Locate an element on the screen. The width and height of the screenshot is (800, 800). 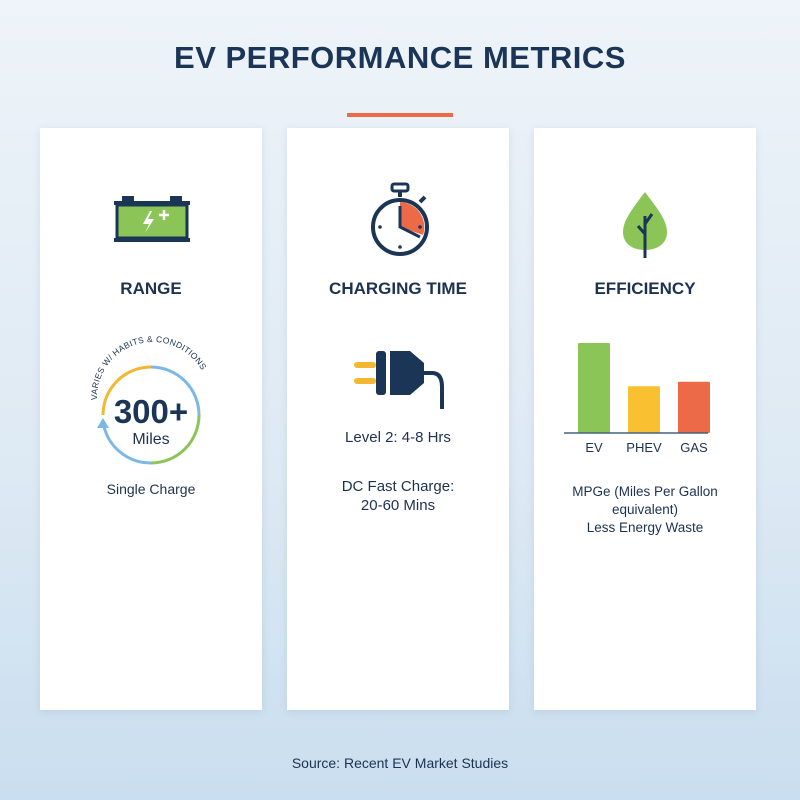
range-unit: Miles is located at coordinates (151, 439).